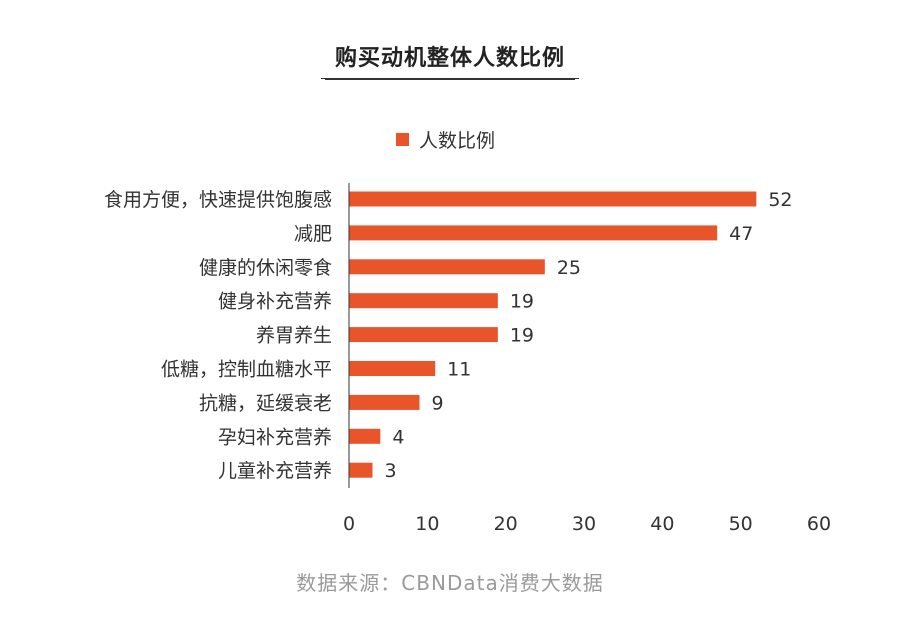 Image resolution: width=900 pixels, height=642 pixels. Describe the element at coordinates (218, 200) in the screenshot. I see `category-label: 食用方便，快速提供饱腹感` at that location.